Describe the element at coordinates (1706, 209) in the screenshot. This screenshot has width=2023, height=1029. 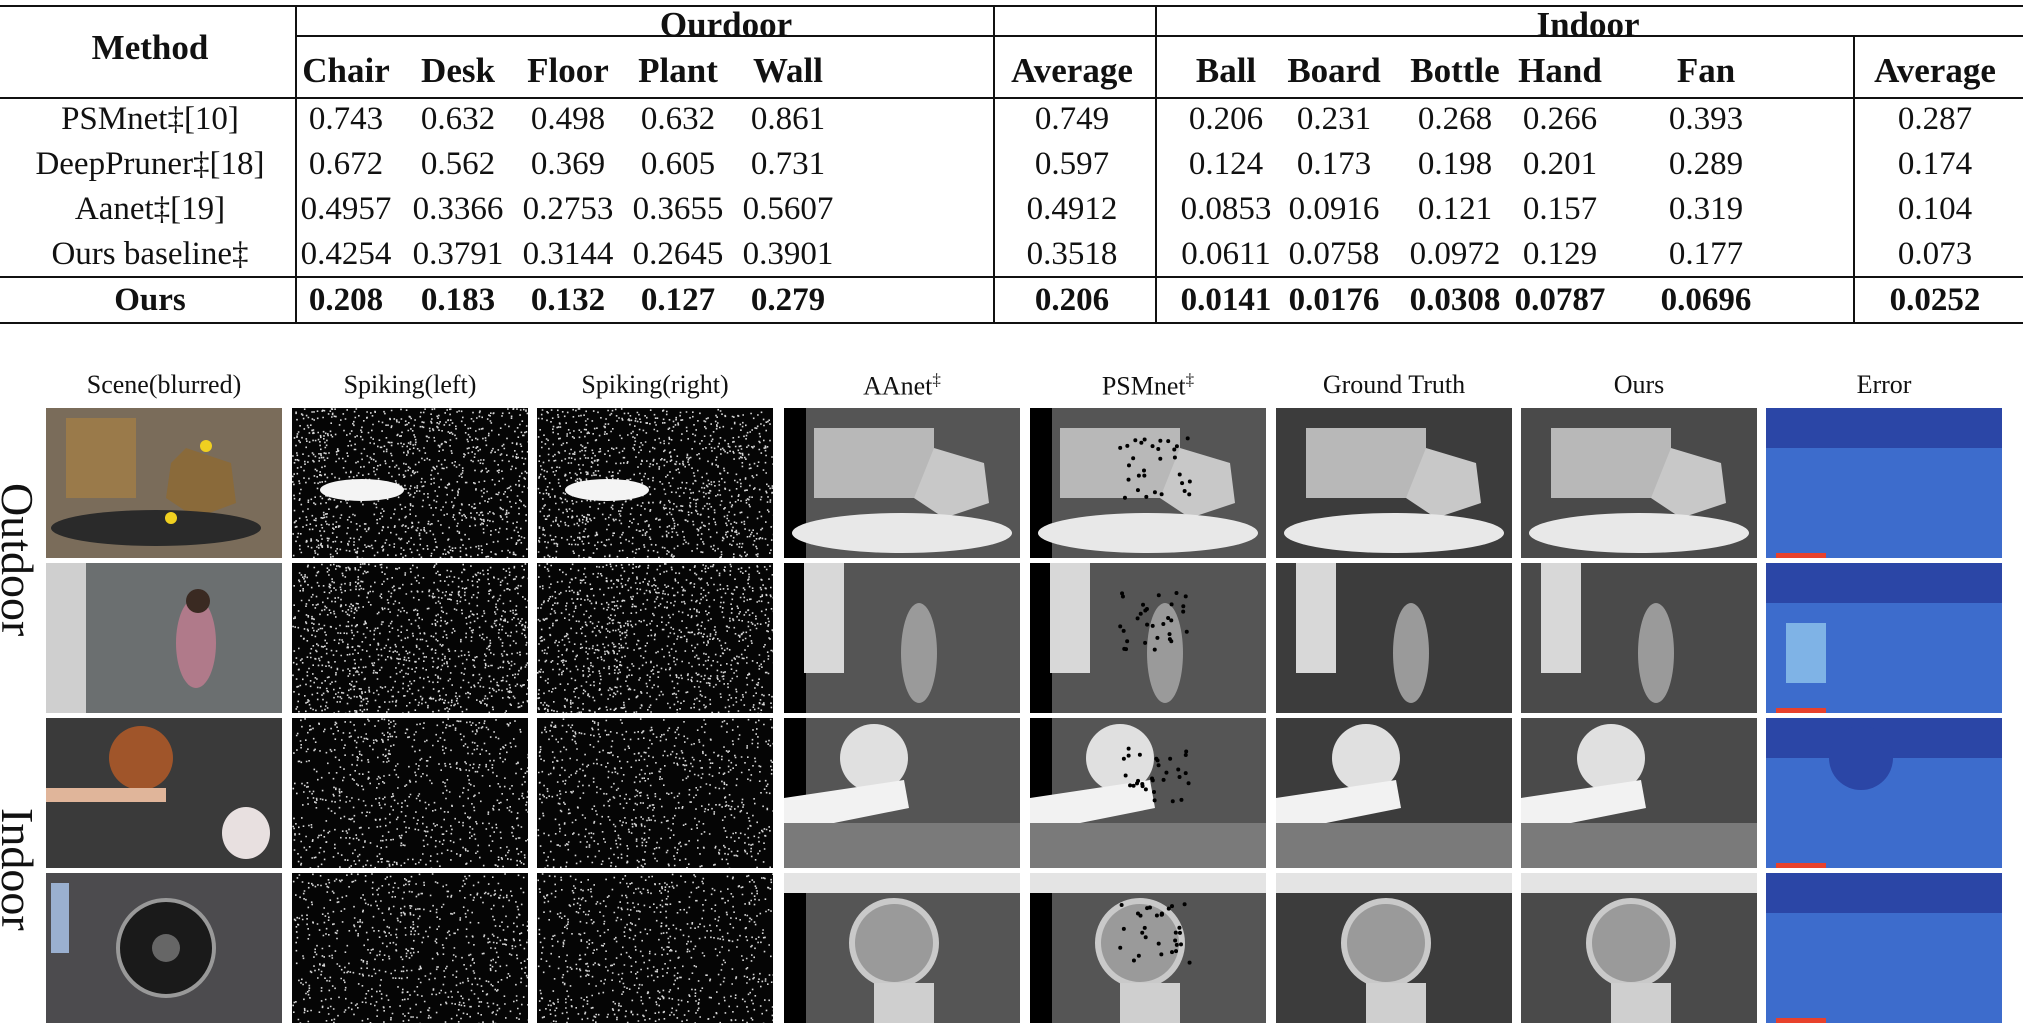
I see `table-cell: 0.319` at that location.